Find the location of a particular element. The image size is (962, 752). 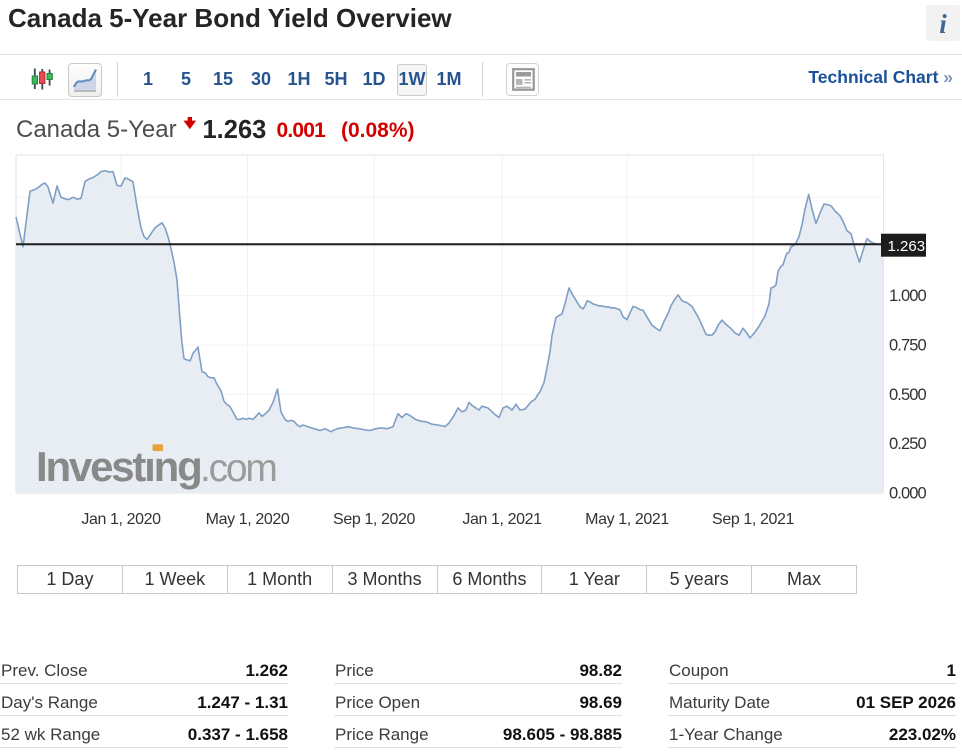

svg-text: 0.250 is located at coordinates (908, 444).